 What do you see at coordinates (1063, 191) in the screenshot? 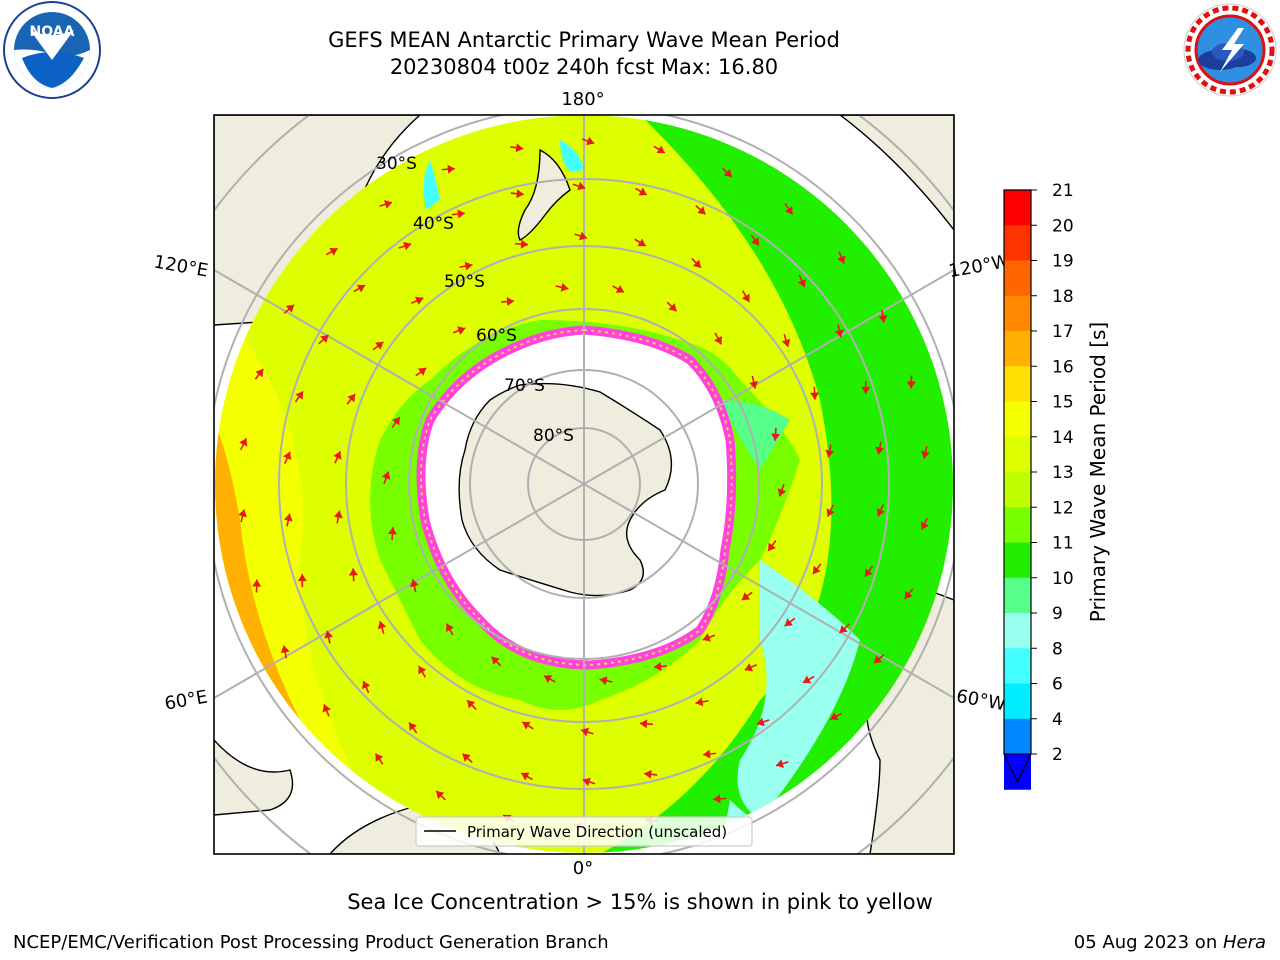
I see `colorbar-tick-label: 21` at bounding box center [1063, 191].